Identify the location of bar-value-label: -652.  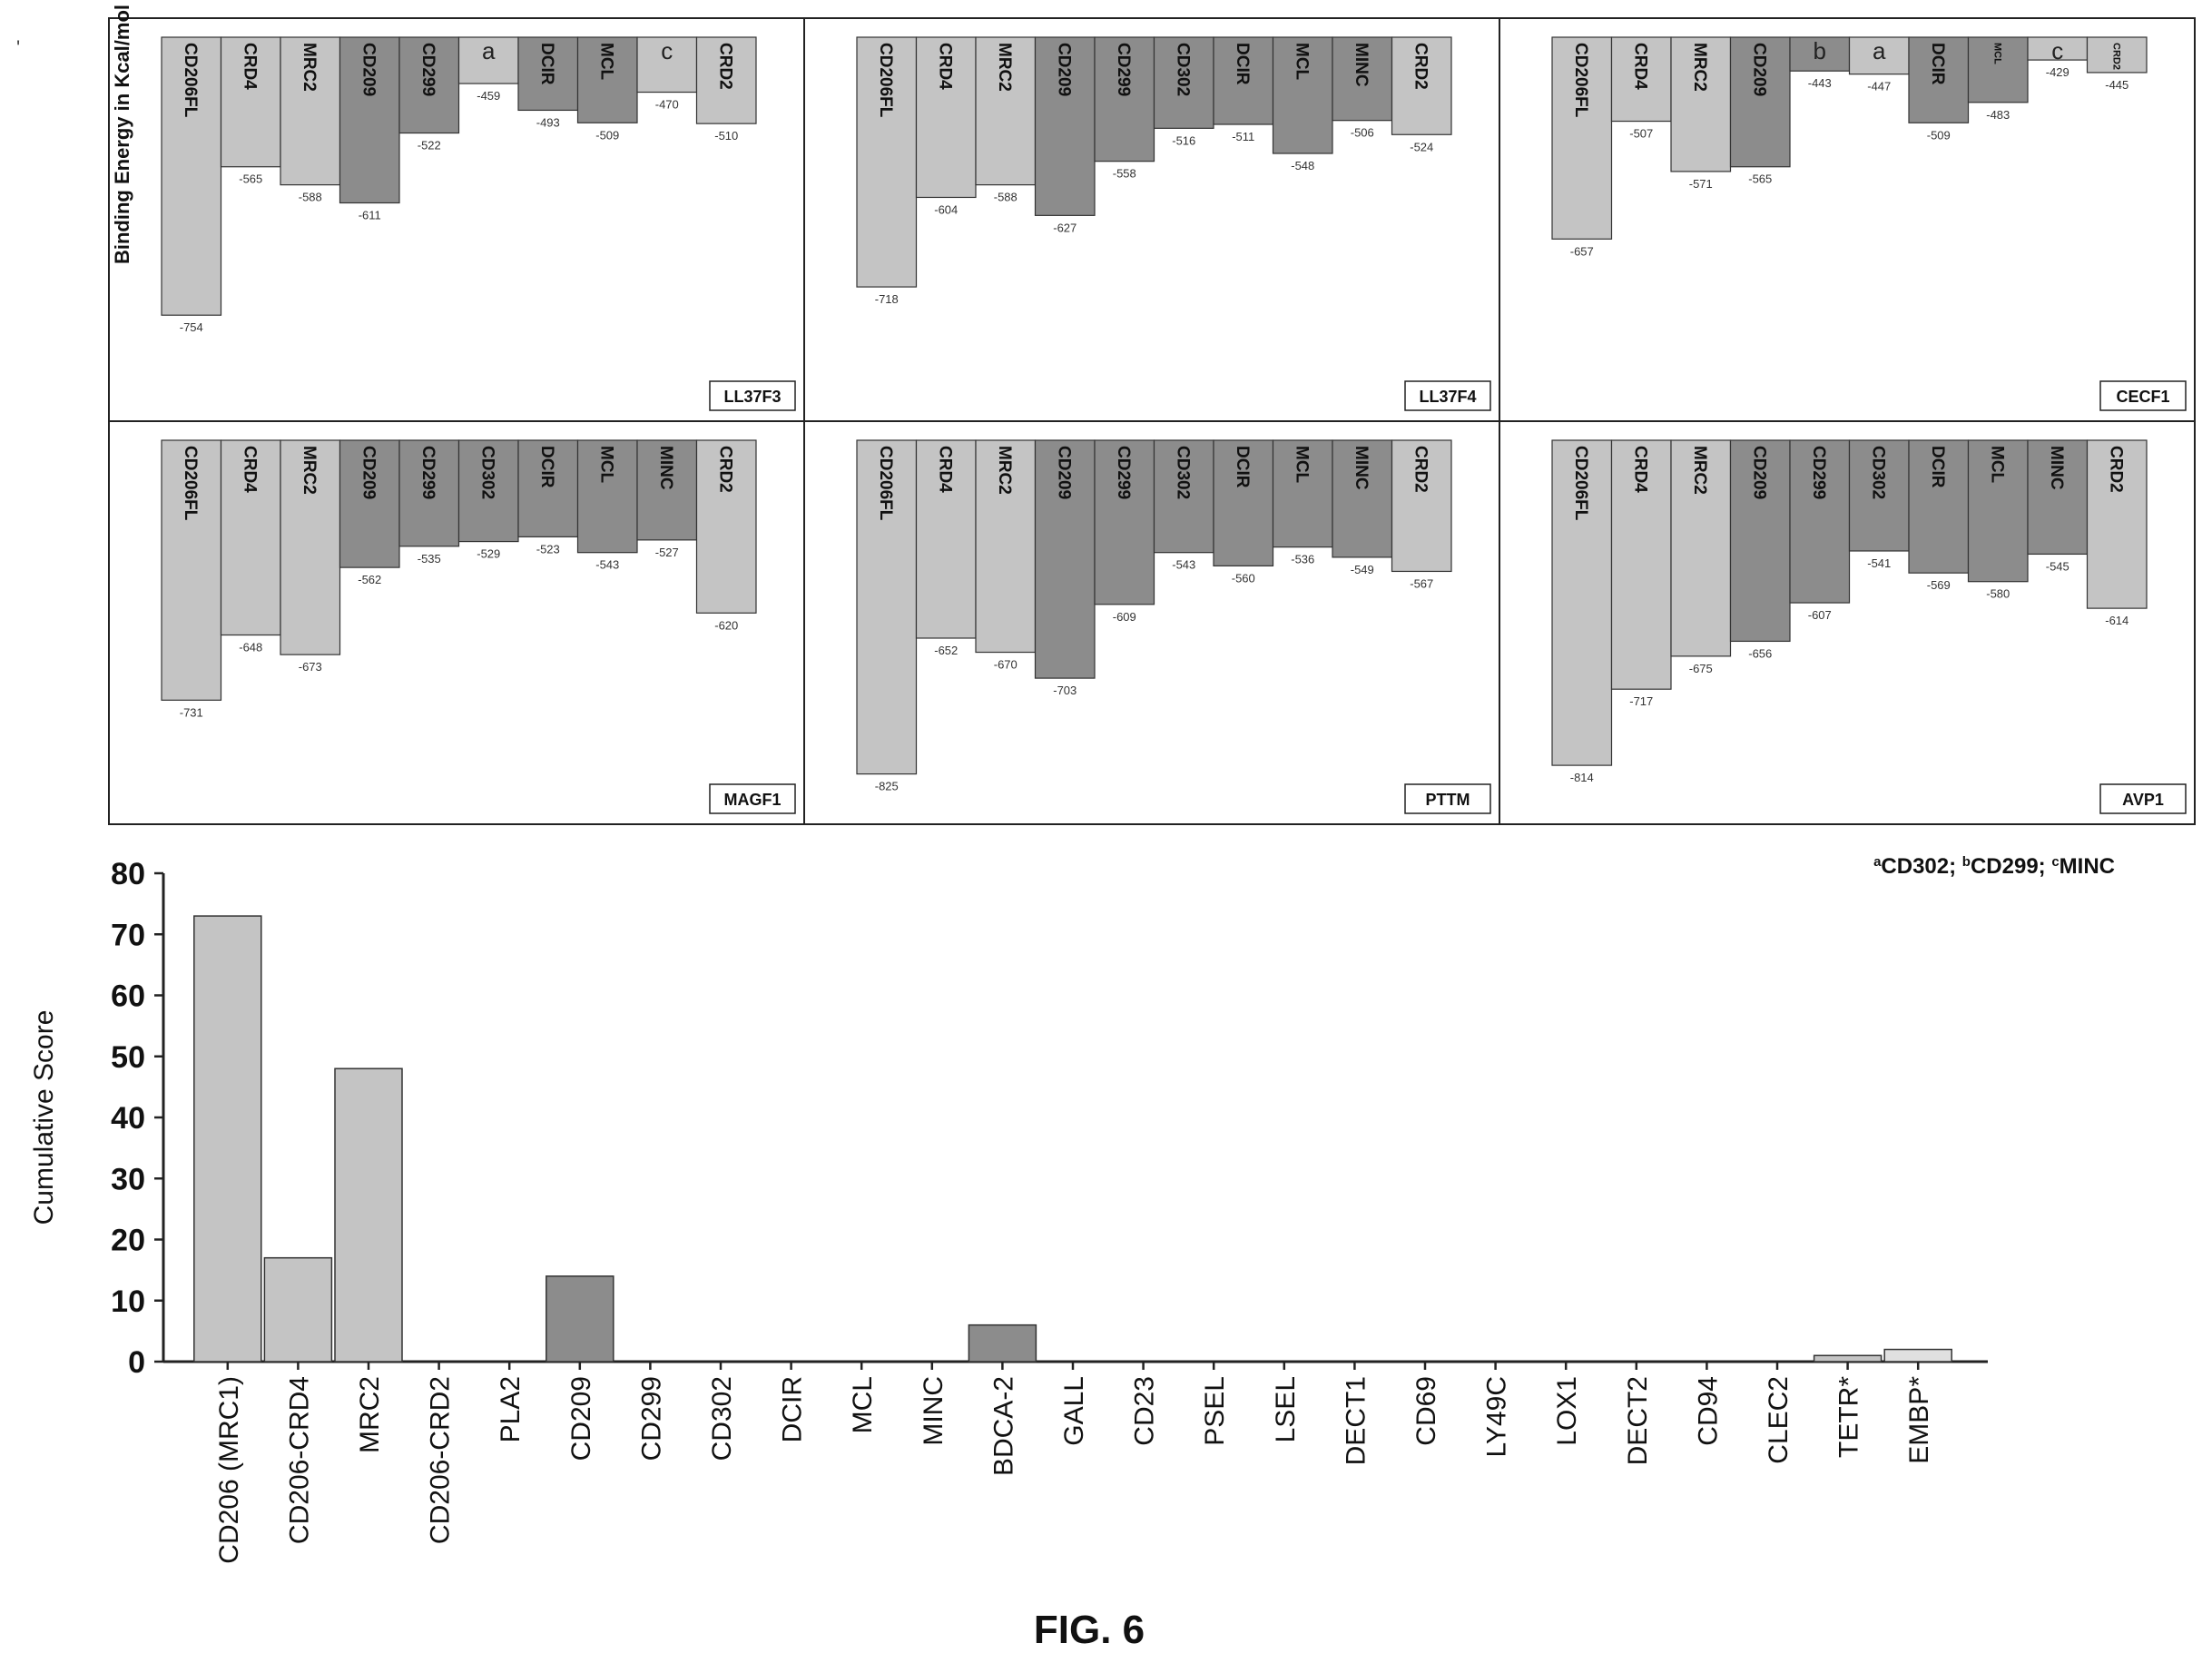
(946, 650).